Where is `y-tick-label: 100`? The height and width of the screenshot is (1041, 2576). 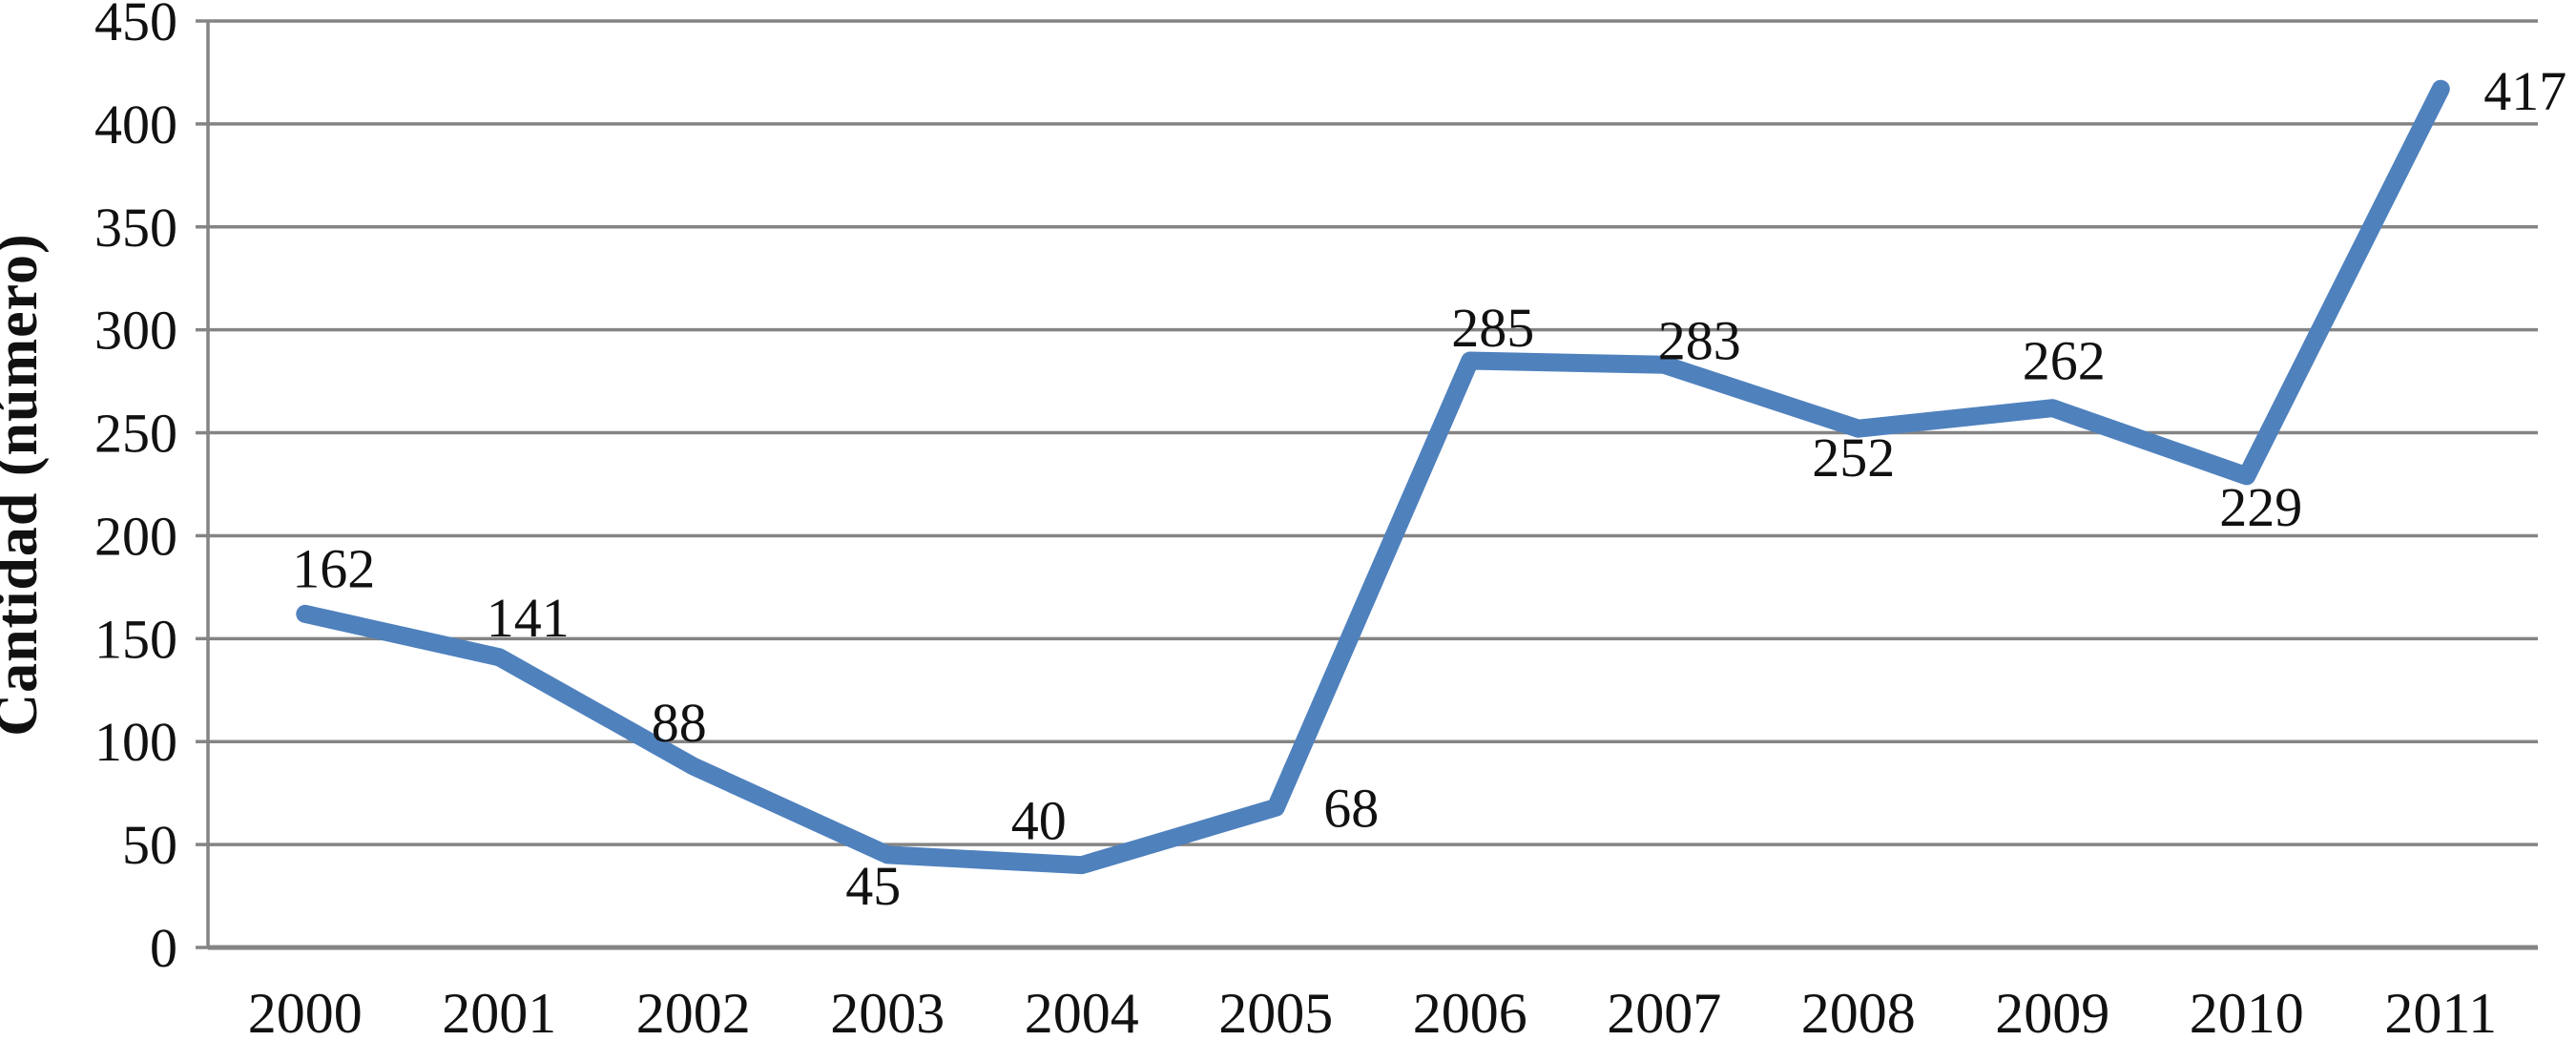 y-tick-label: 100 is located at coordinates (135, 742).